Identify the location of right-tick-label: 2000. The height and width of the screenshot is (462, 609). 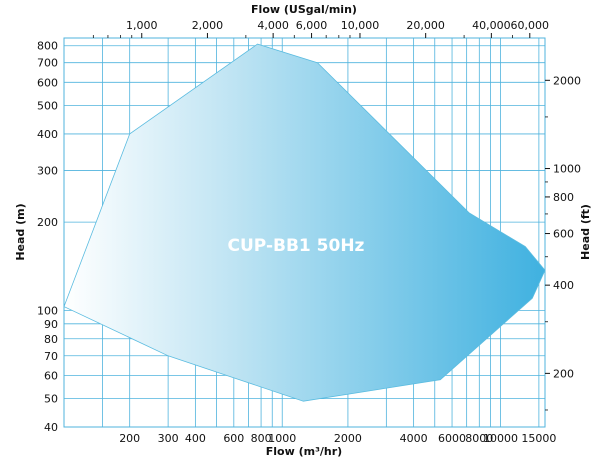
(567, 80).